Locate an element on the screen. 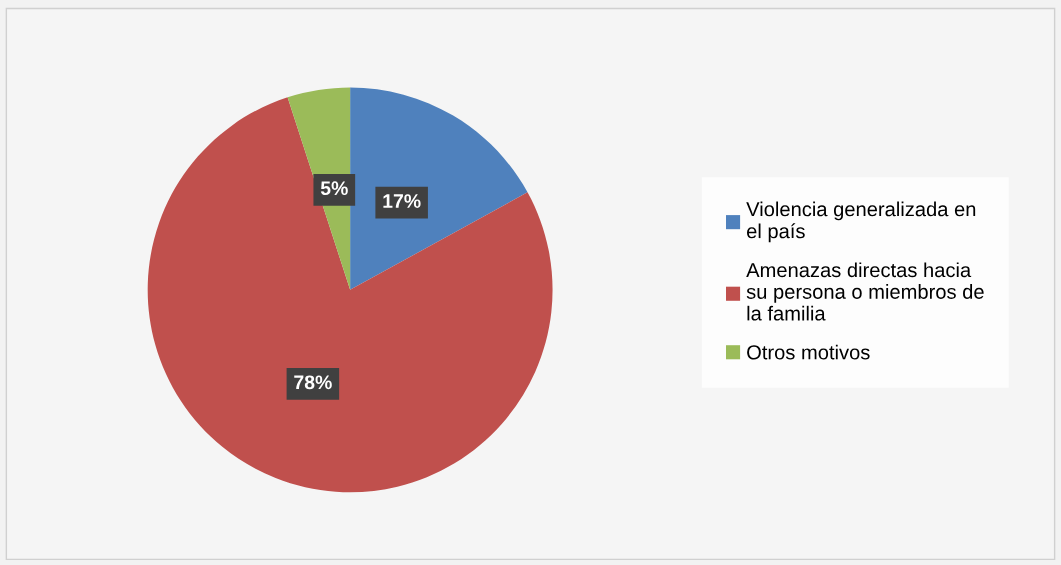 This screenshot has height=565, width=1061. legend-label: Violencia generalizada en el país is located at coordinates (861, 222).